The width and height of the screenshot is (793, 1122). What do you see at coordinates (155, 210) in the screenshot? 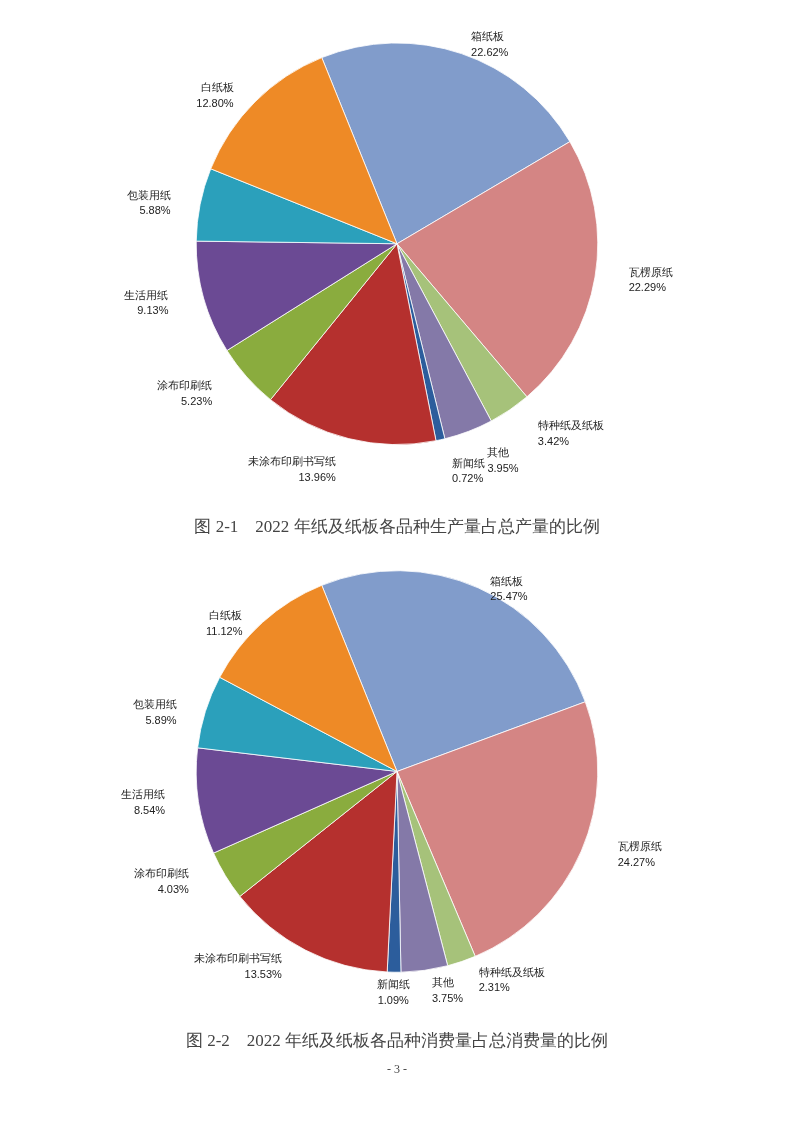
I see `data-label: 5.88%` at bounding box center [155, 210].